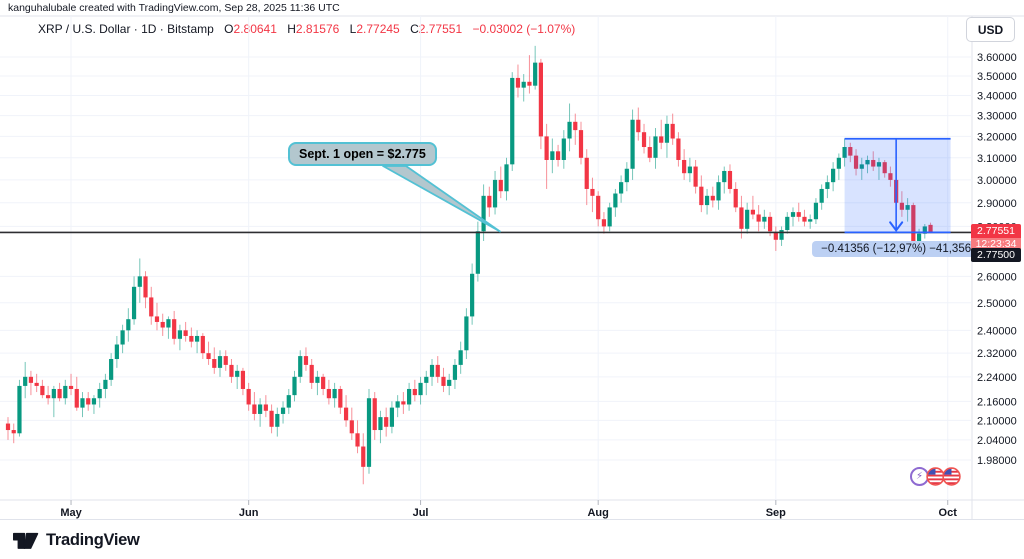  Describe the element at coordinates (990, 29) in the screenshot. I see `currency-toggle-button: USD` at that location.